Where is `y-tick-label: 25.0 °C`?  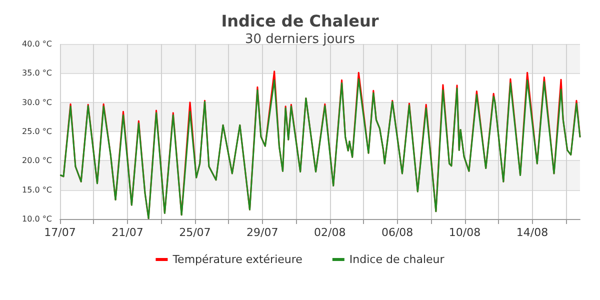 y-tick-label: 25.0 °C is located at coordinates (37, 131).